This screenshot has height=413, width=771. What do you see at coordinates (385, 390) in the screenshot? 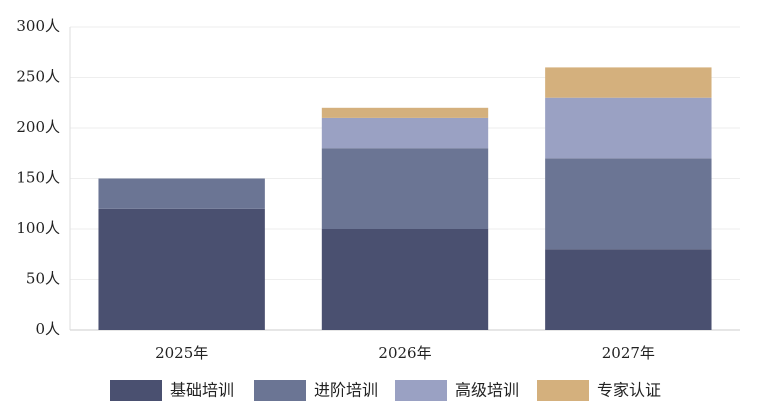
I see `legend: 基础培训 进阶培训 高级培训 专家认证` at bounding box center [385, 390].